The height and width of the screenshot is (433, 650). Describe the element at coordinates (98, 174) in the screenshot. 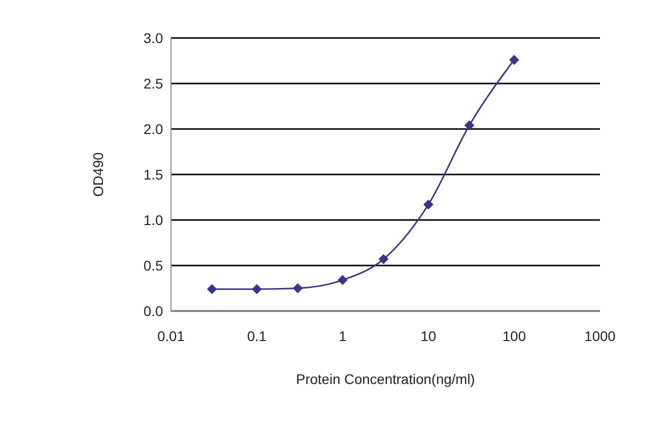

I see `y-axis-title: OD490` at that location.